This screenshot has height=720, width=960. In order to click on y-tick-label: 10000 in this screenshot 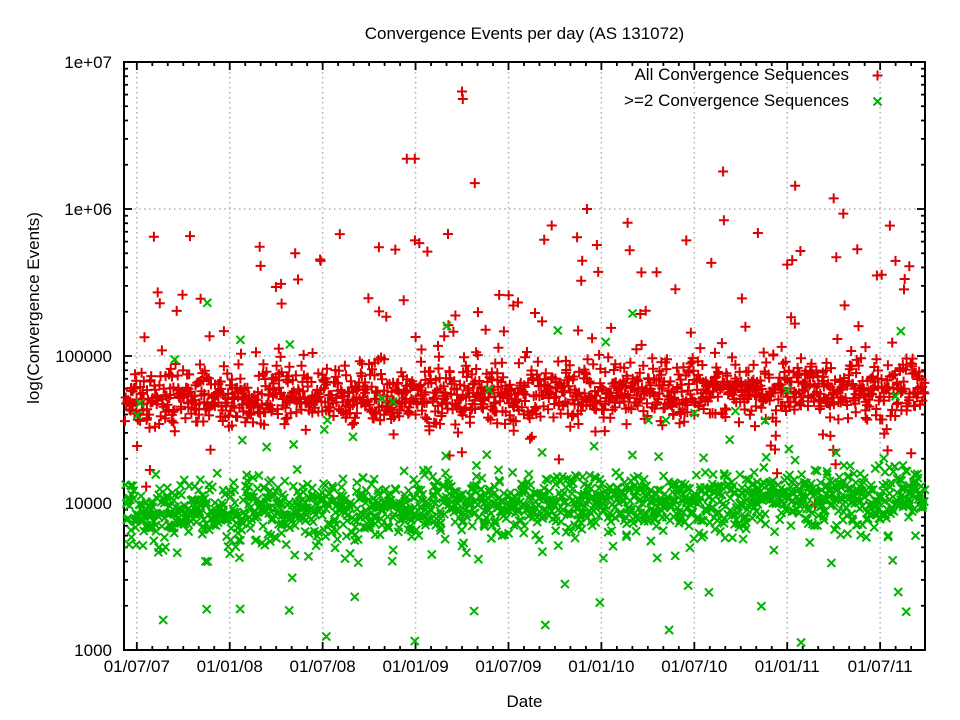, I will do `click(88, 503)`.